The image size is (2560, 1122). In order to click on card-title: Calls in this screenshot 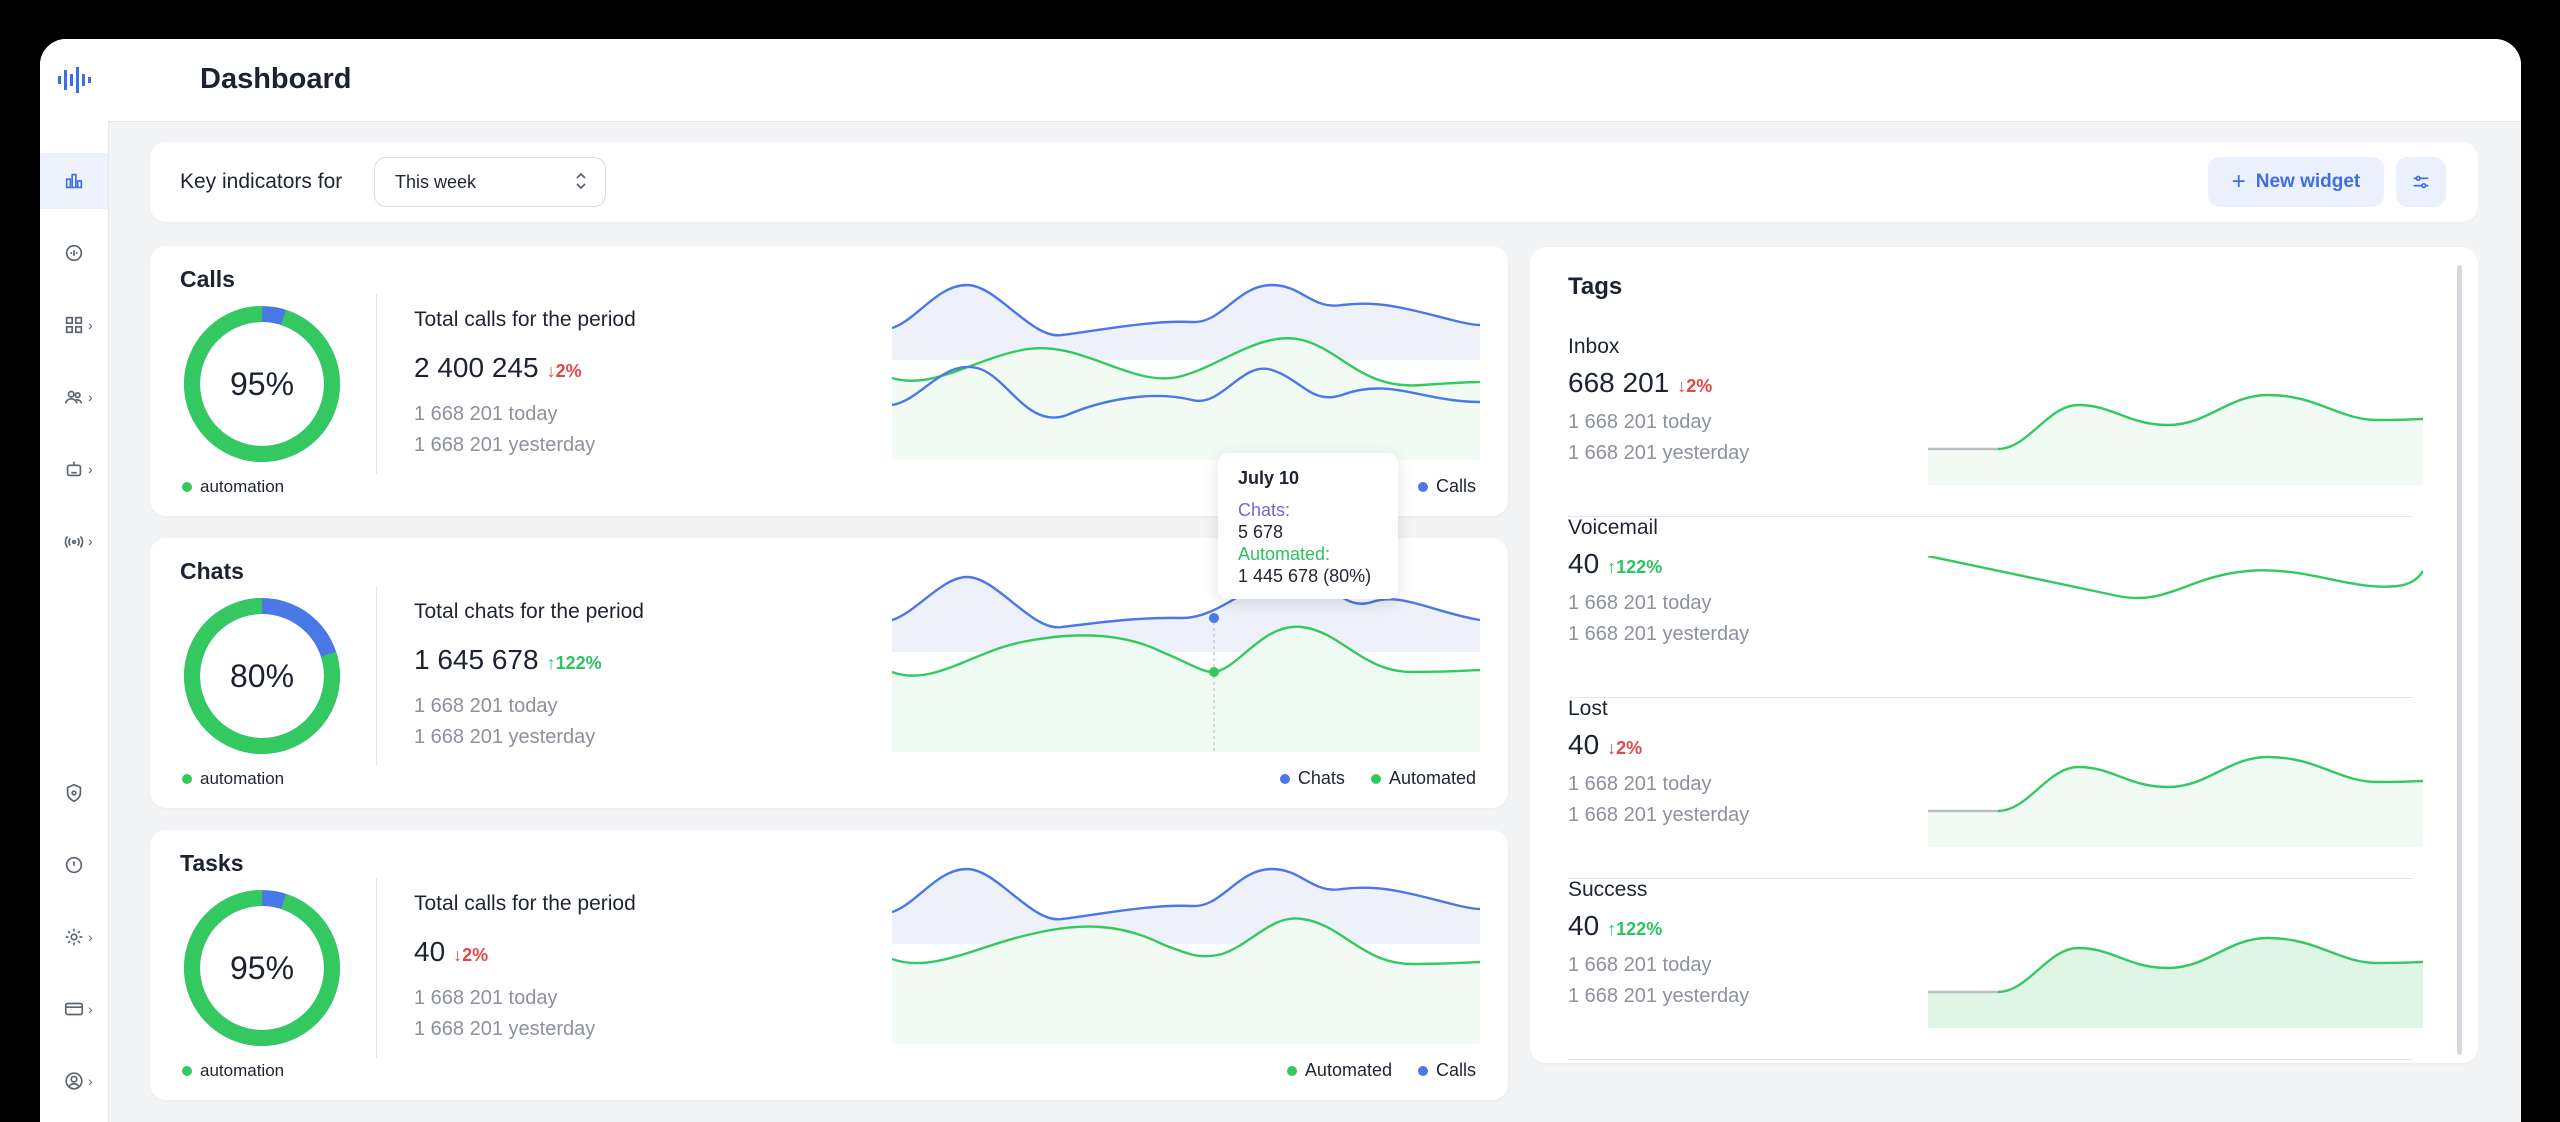, I will do `click(207, 279)`.